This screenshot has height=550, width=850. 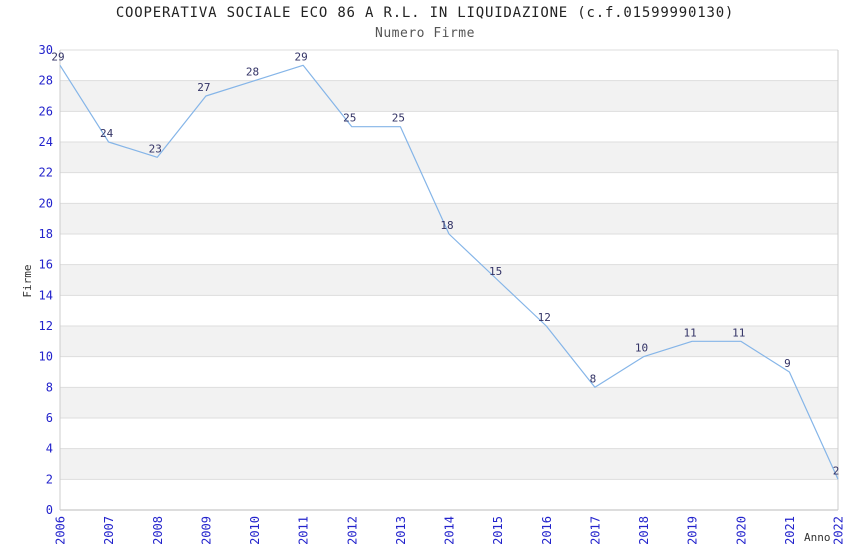 What do you see at coordinates (401, 530) in the screenshot?
I see `x-tick-label: 2013` at bounding box center [401, 530].